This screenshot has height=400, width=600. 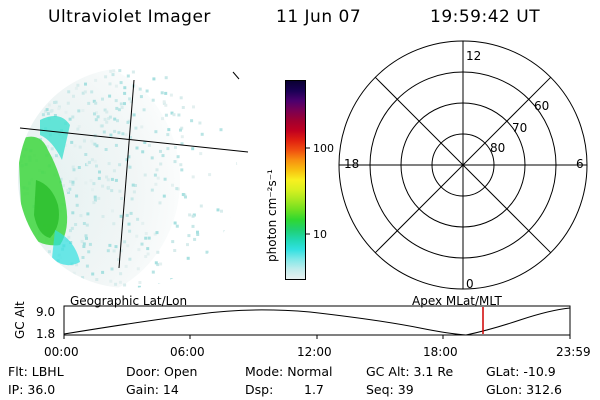 I want to click on lat-label-60: 60, so click(x=541, y=106).